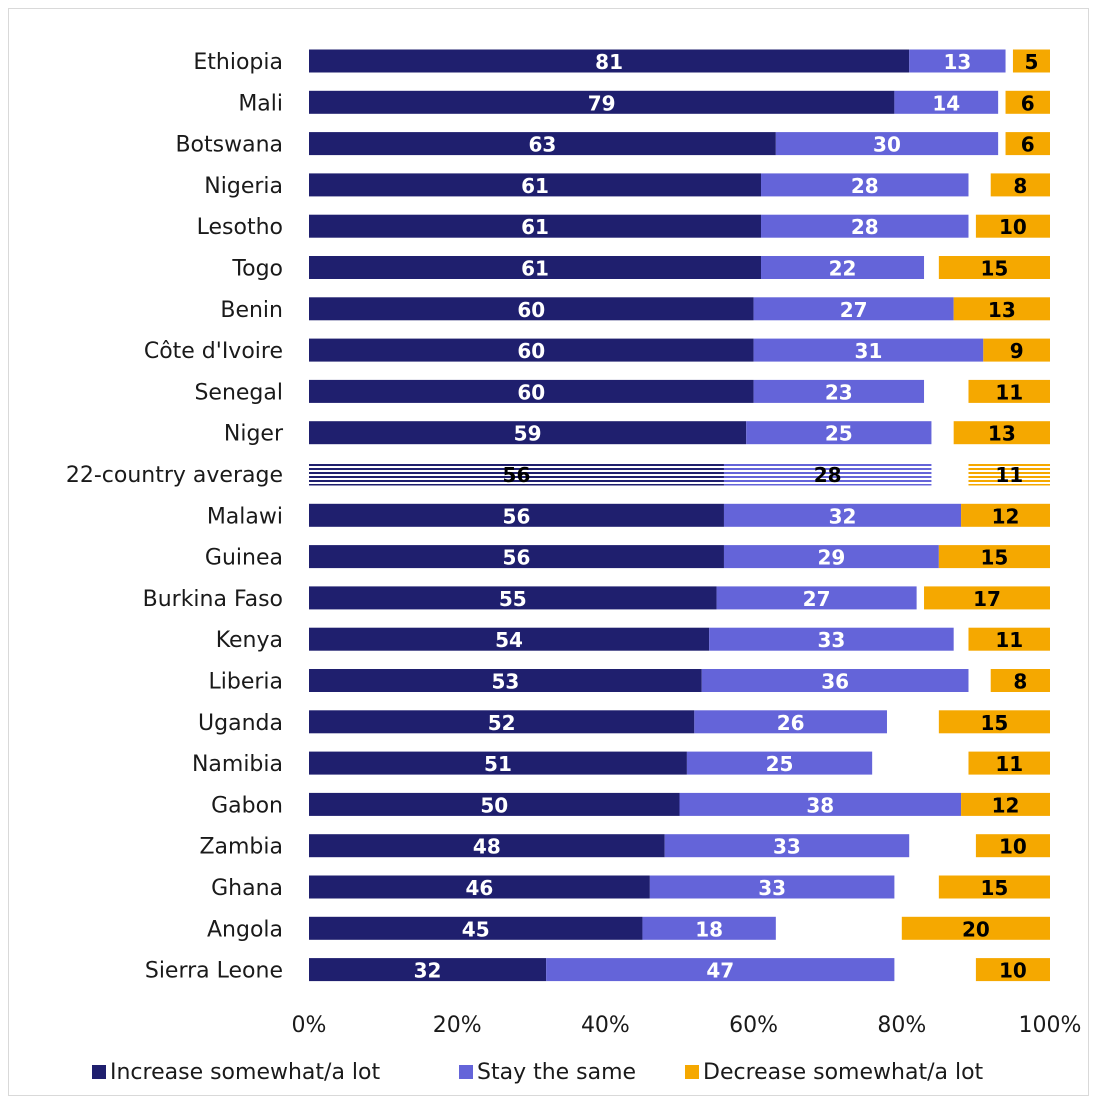 This screenshot has width=1099, height=1106. I want to click on data-label: 22, so click(843, 269).